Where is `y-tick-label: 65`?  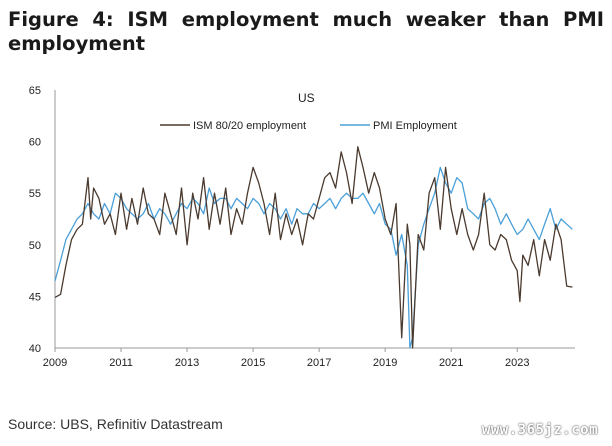 y-tick-label: 65 is located at coordinates (35, 91).